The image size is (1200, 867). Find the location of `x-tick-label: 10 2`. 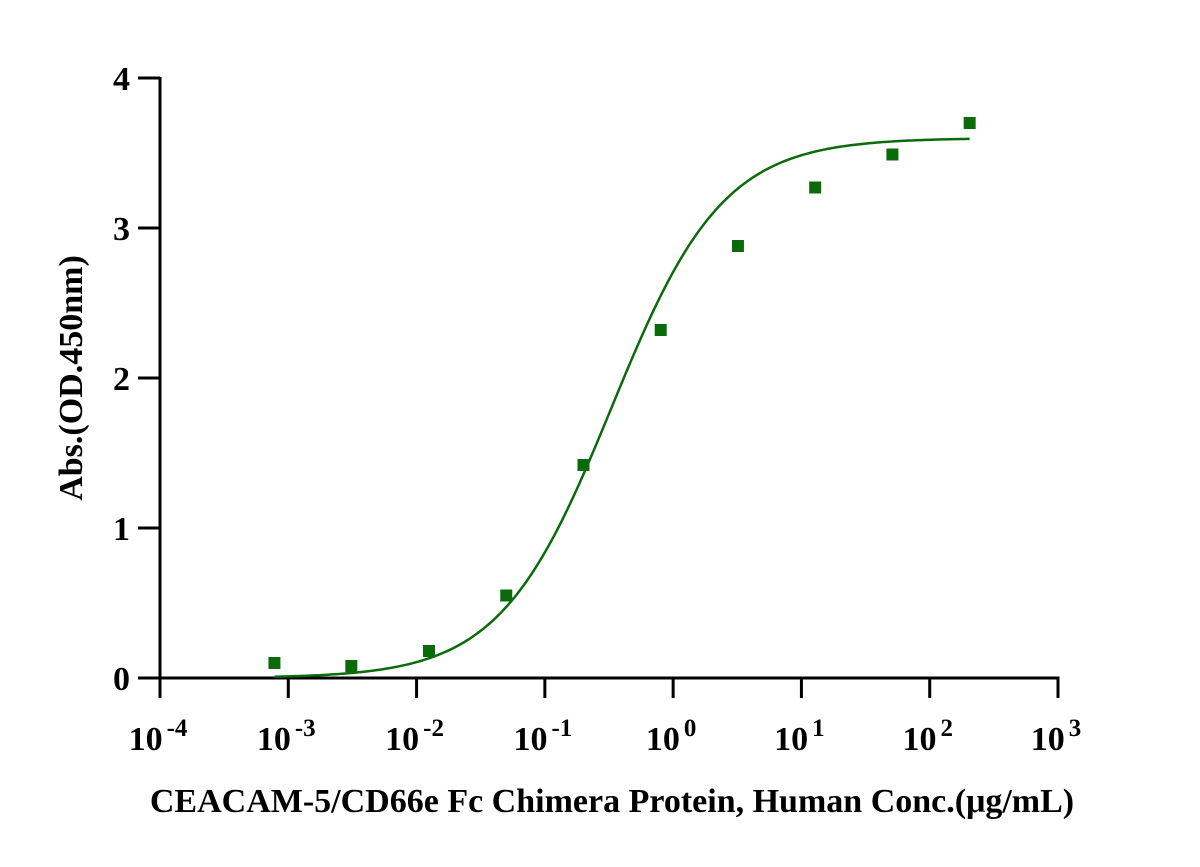

x-tick-label: 10 2 is located at coordinates (927, 736).